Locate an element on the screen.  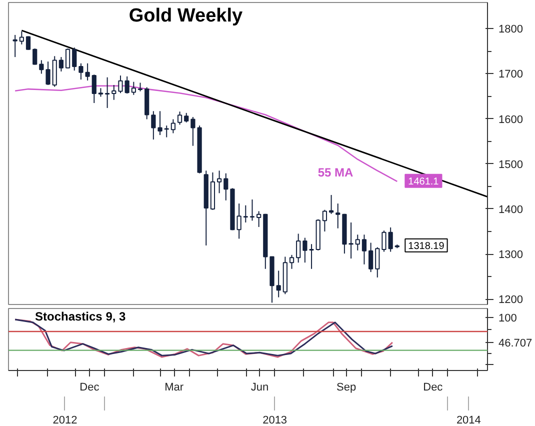
series-label: 55 MA is located at coordinates (336, 172).